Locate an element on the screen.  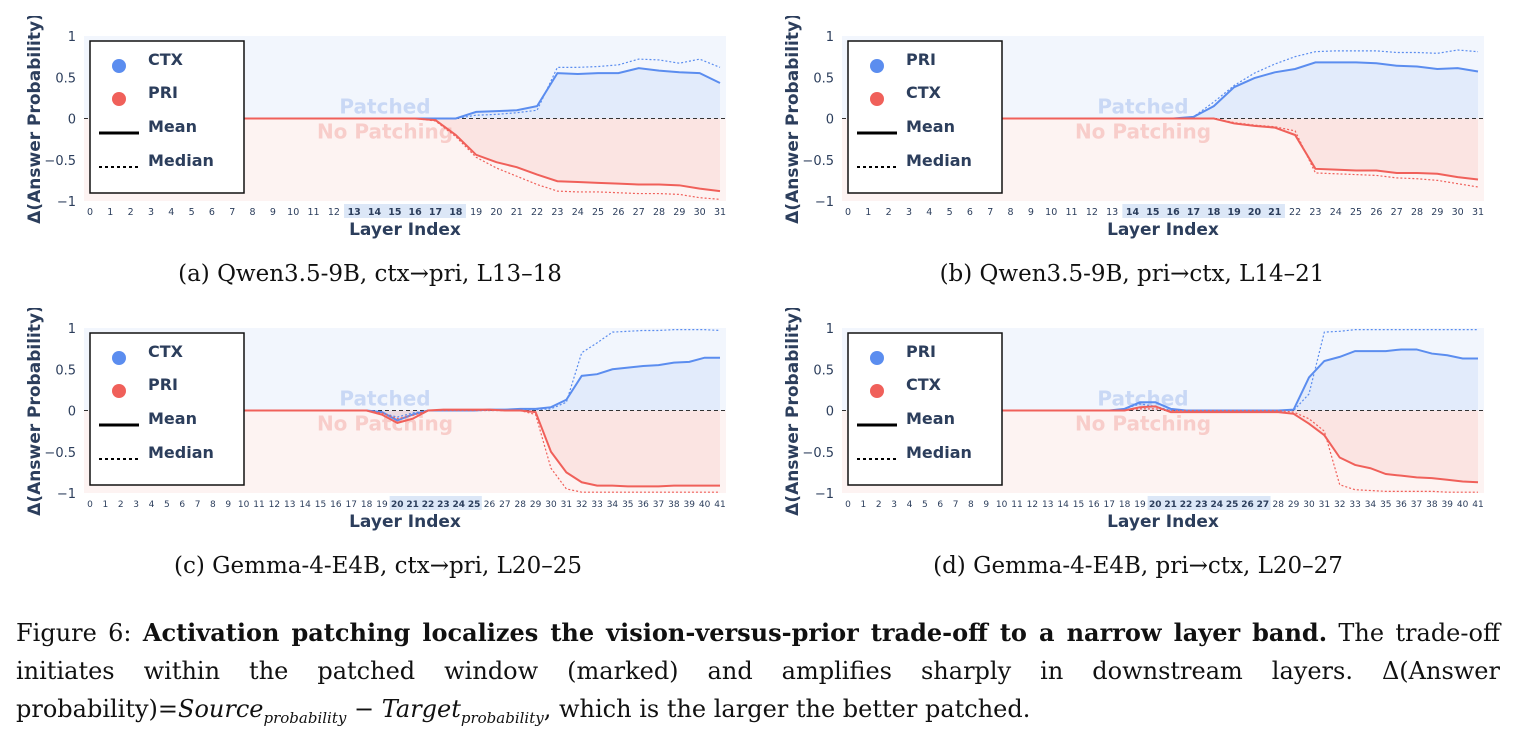
legend-label: Mean is located at coordinates (172, 126).